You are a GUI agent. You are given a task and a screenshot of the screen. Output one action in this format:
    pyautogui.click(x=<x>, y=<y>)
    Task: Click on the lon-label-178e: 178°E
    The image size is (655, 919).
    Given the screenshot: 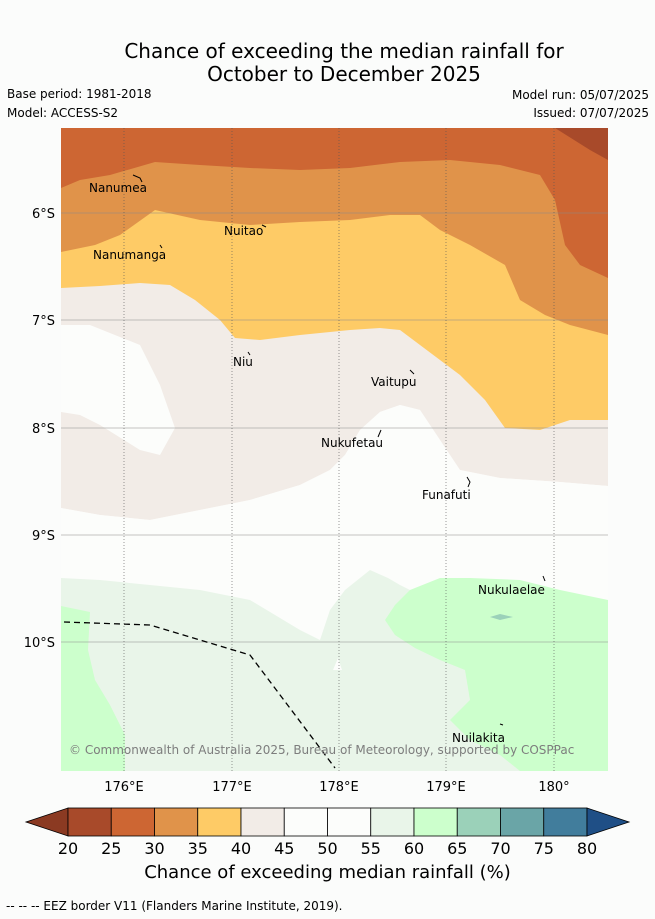 What is the action you would take?
    pyautogui.click(x=339, y=787)
    